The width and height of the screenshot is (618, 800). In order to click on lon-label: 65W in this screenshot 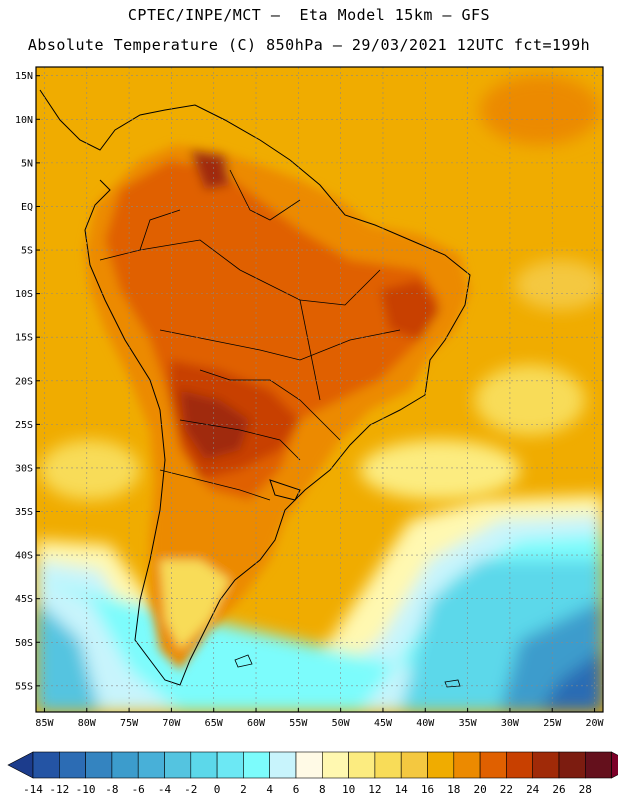, I will do `click(214, 723)`.